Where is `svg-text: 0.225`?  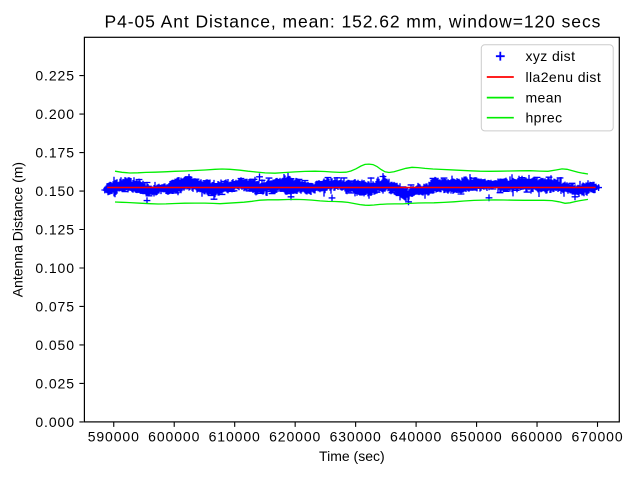 svg-text: 0.225 is located at coordinates (55, 76).